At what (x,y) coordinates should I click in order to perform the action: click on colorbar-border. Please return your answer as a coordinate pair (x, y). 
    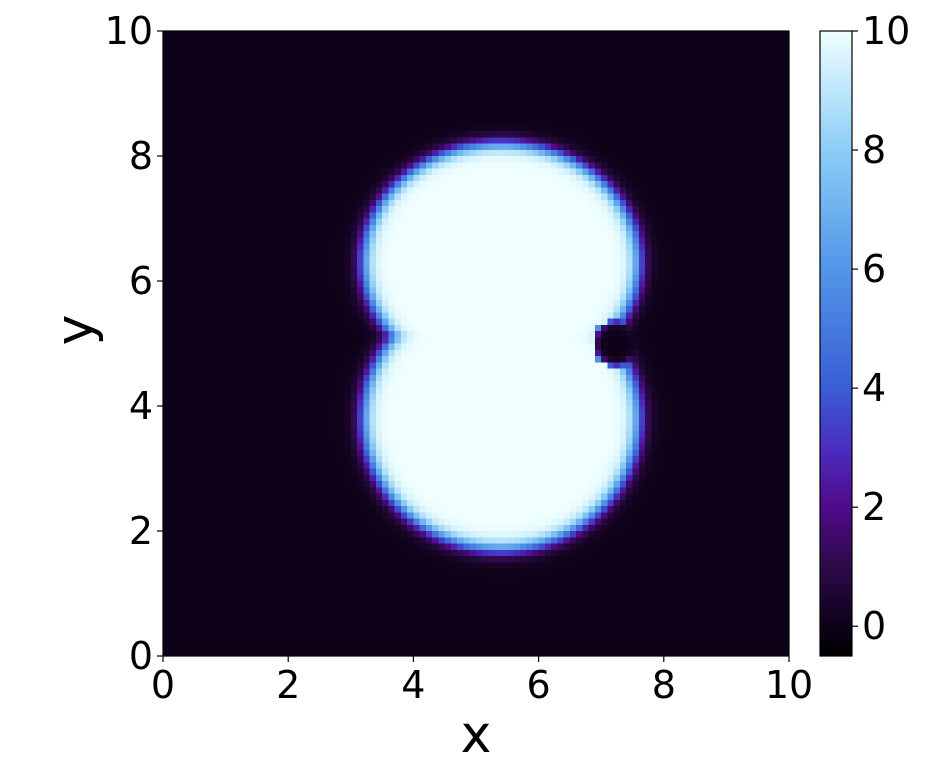
    Looking at the image, I should click on (836, 343).